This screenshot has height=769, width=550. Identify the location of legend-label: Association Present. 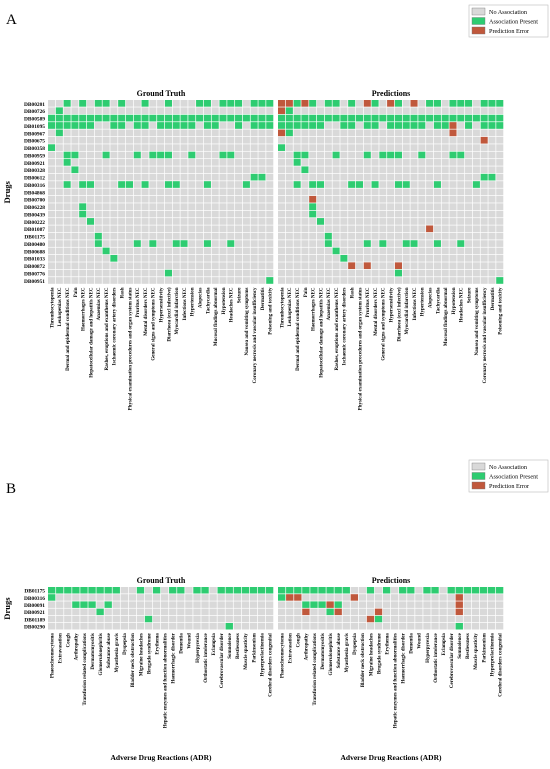
(513, 22).